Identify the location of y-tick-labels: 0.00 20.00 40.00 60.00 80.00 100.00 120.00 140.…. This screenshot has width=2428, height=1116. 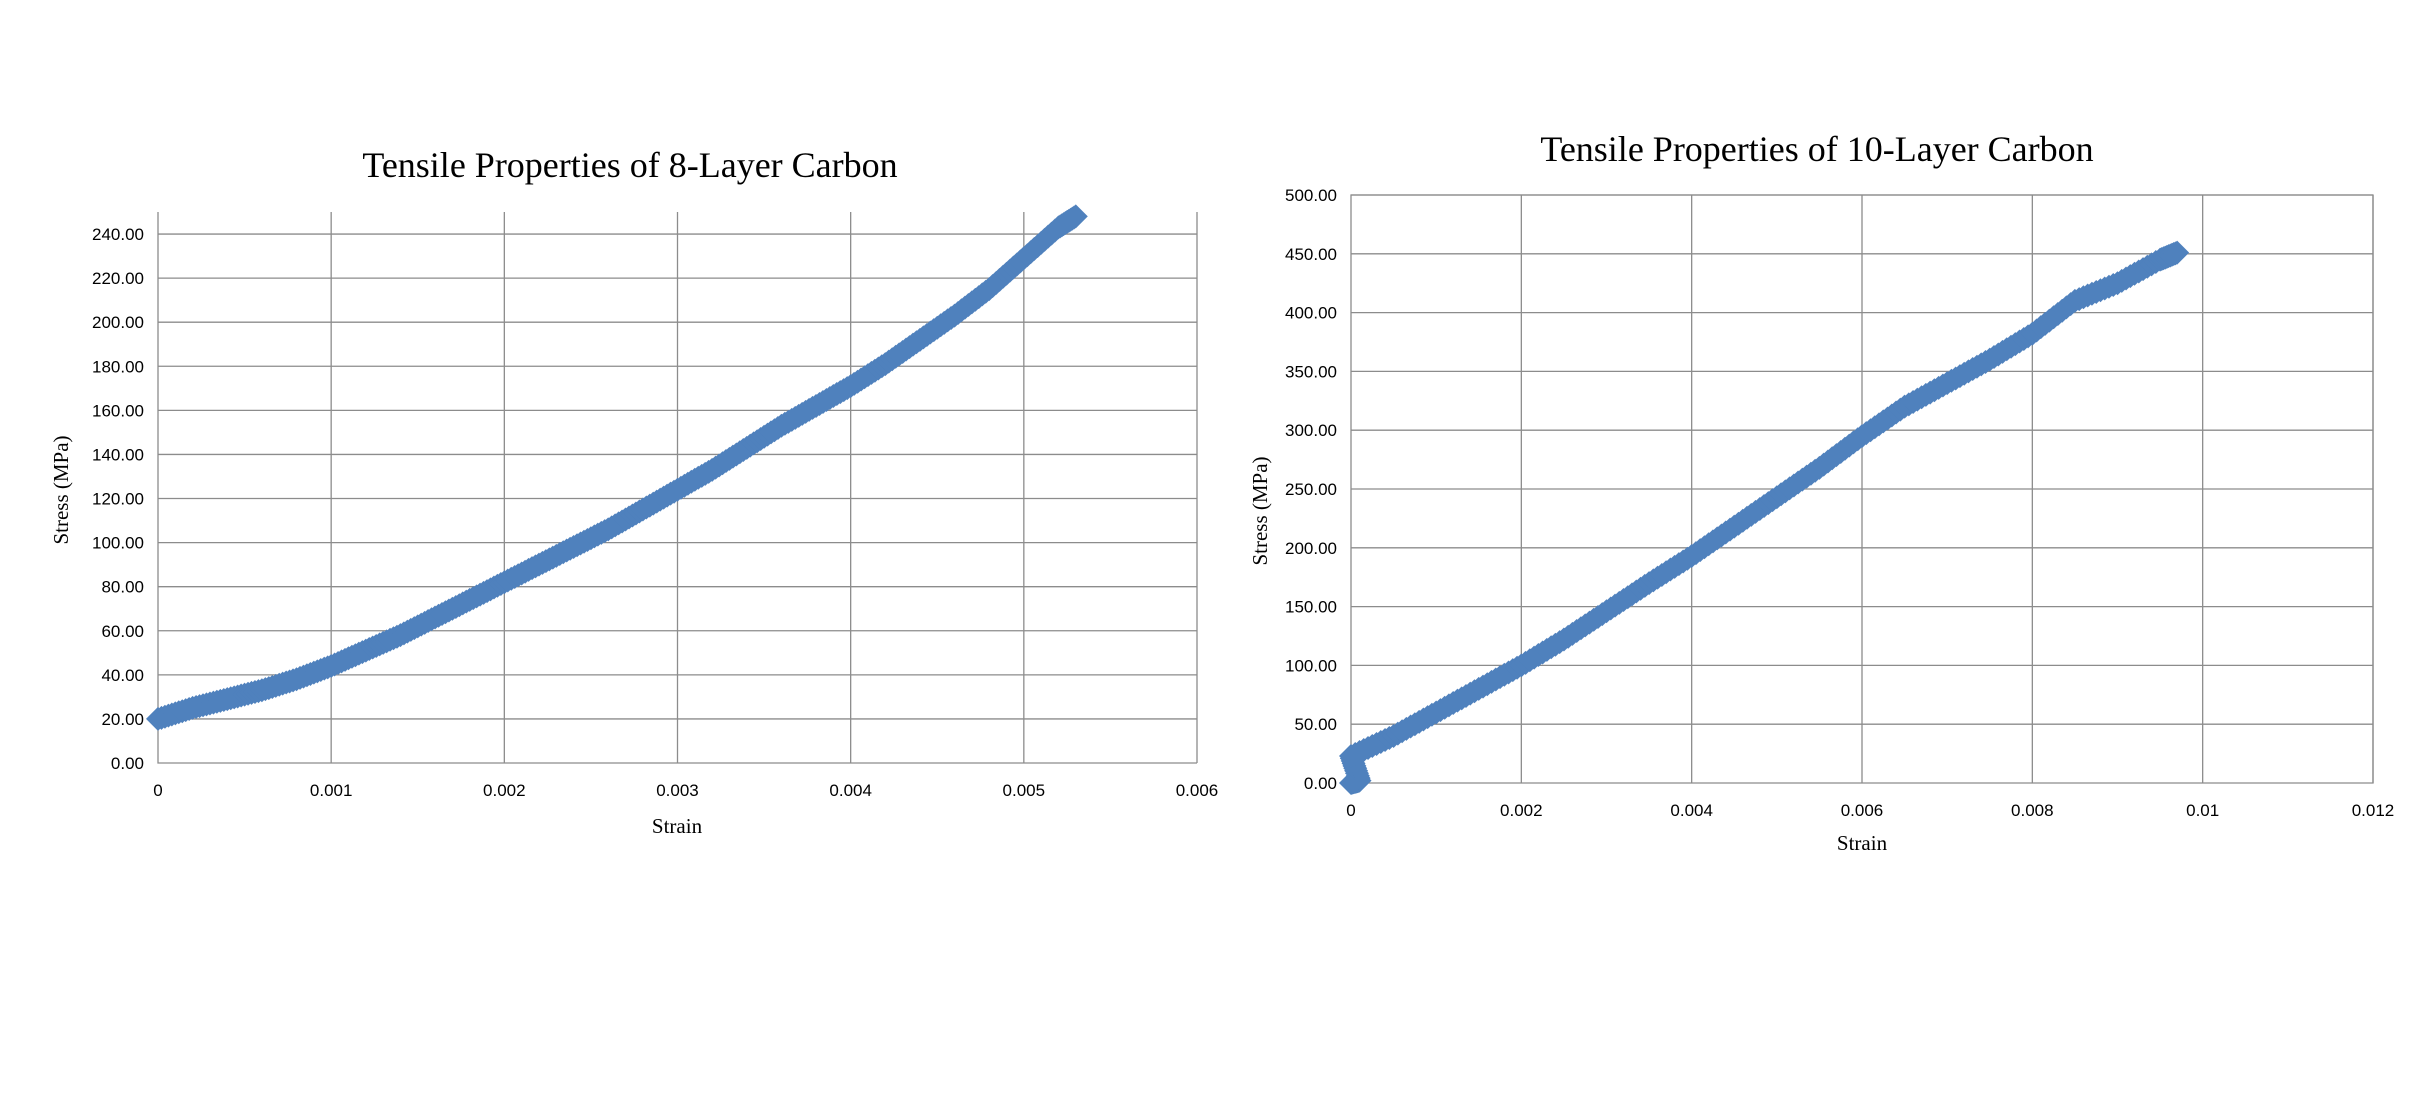
(118, 499).